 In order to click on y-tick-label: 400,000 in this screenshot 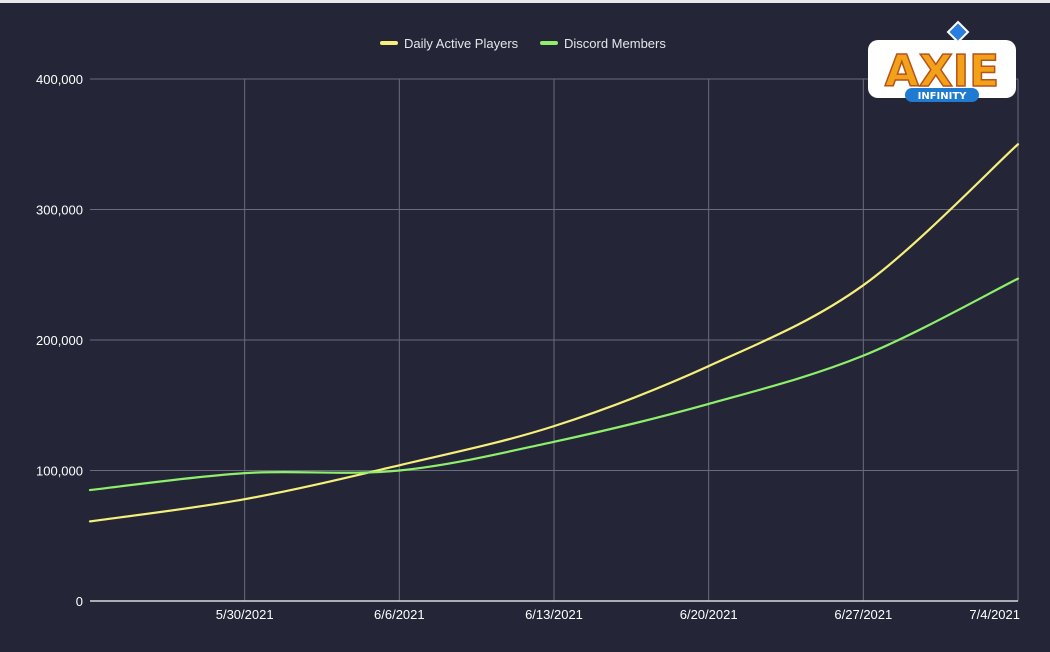, I will do `click(59, 79)`.